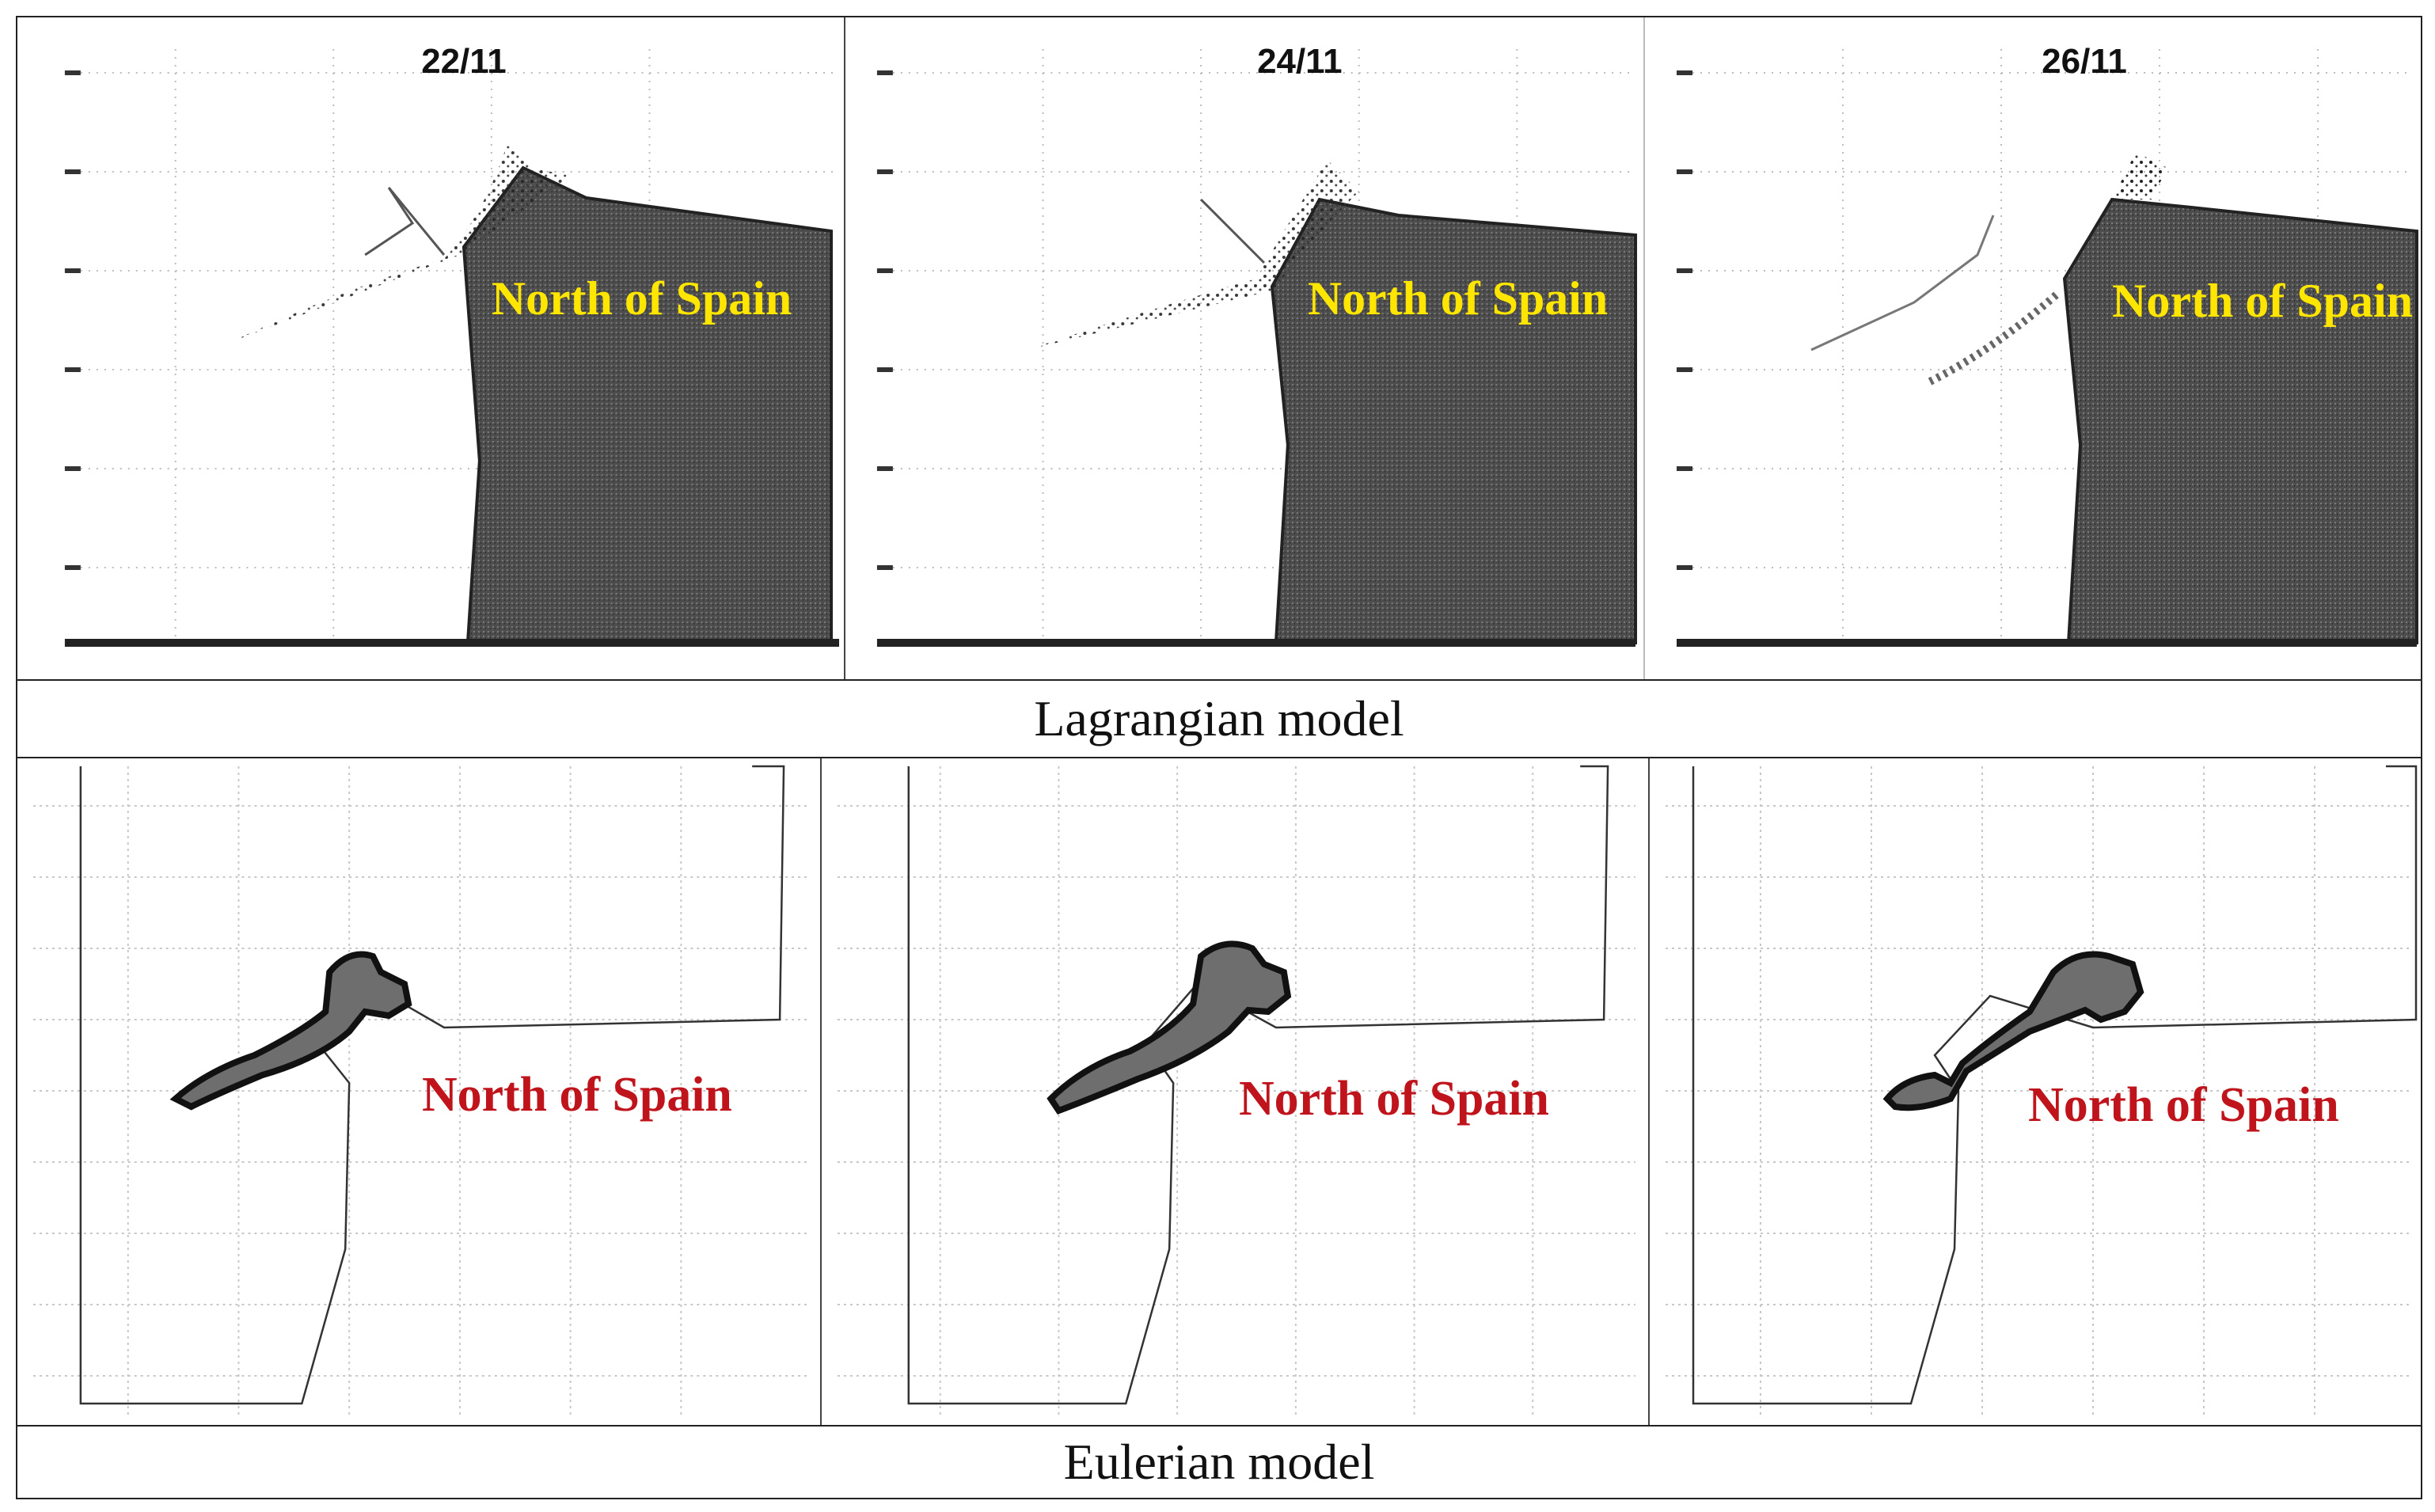  I want to click on lagrangian-map-3: 26/11 North of Spain, so click(2047, 344).